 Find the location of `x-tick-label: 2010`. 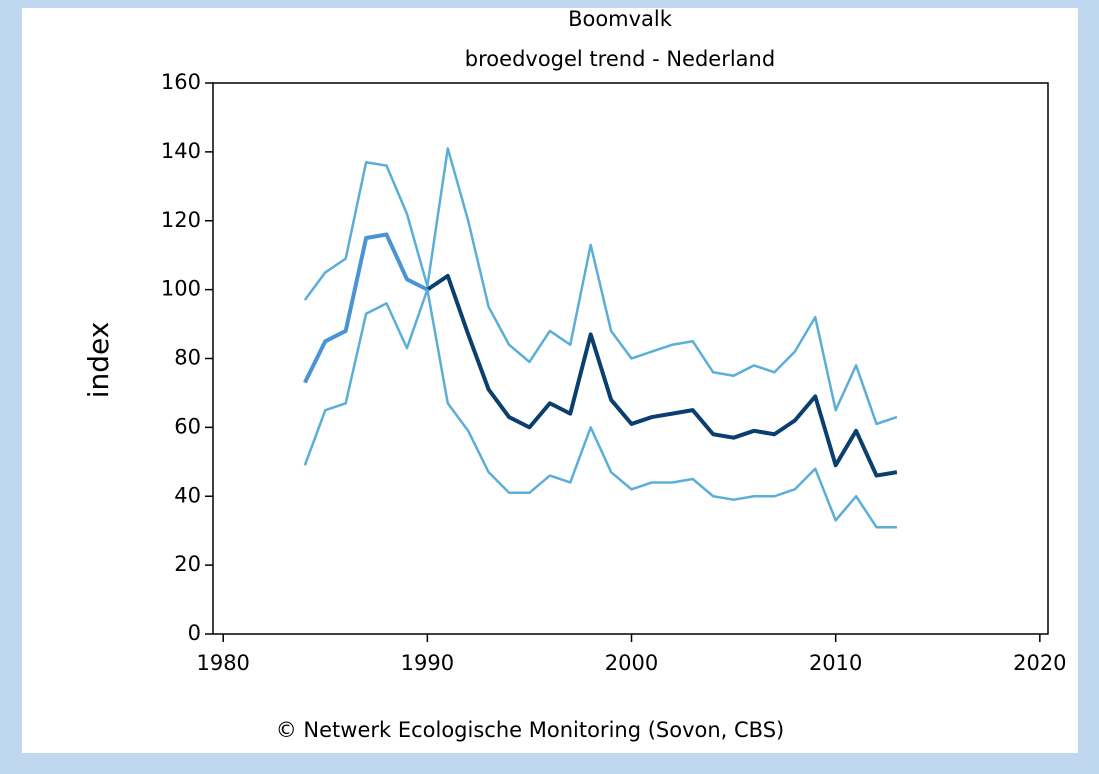

x-tick-label: 2010 is located at coordinates (835, 663).